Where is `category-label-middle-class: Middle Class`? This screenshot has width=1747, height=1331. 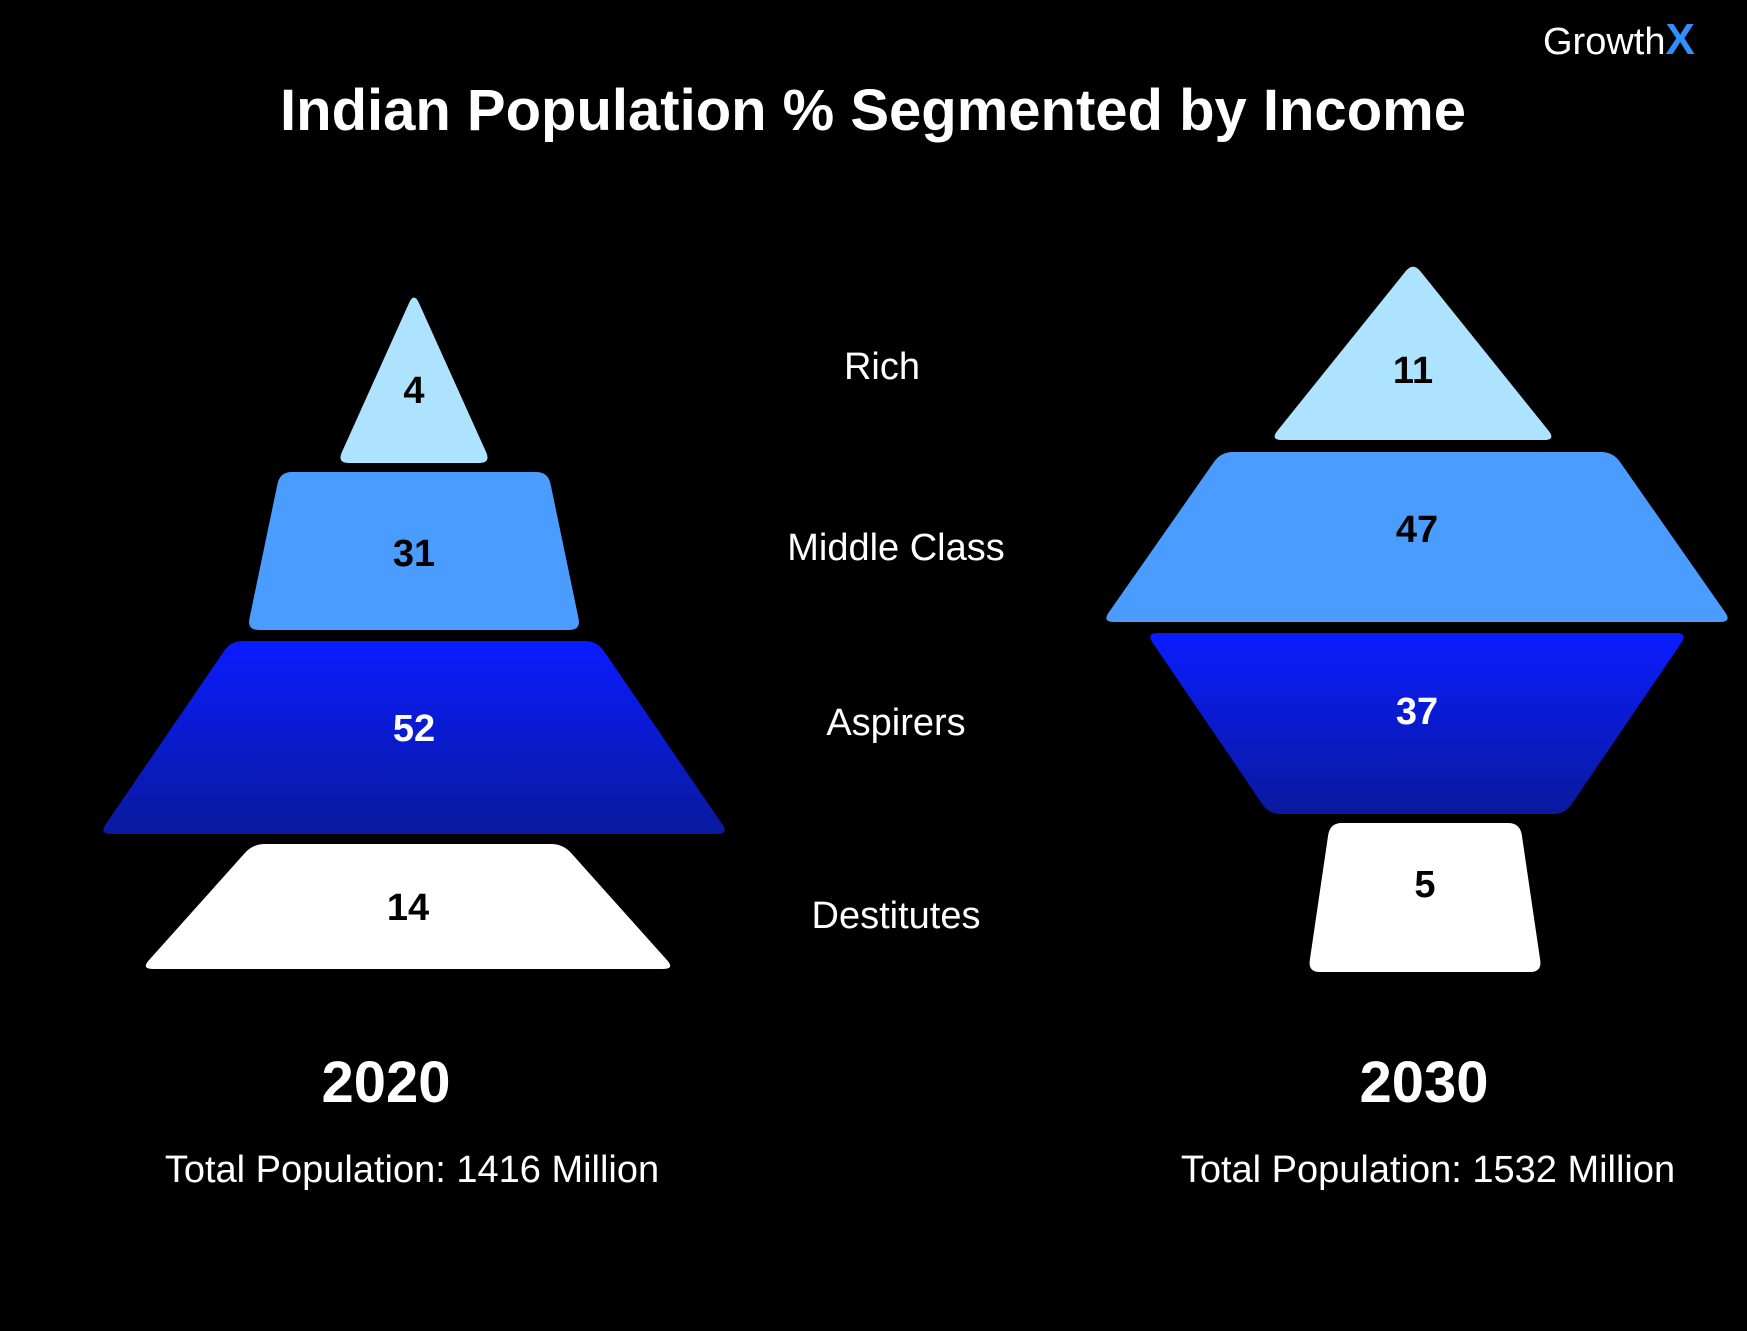
category-label-middle-class: Middle Class is located at coordinates (896, 548).